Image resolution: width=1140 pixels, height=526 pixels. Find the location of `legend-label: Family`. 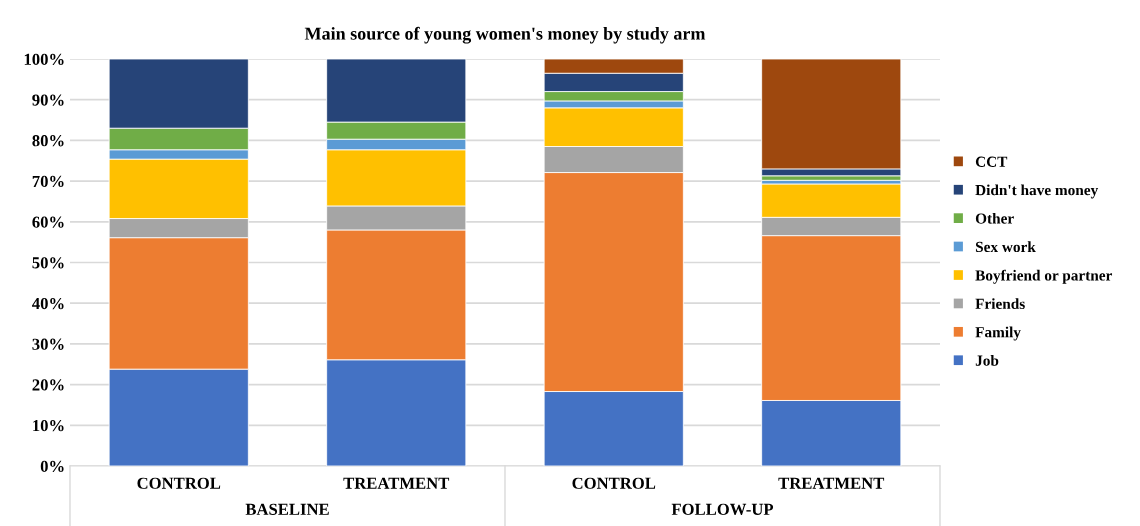

legend-label: Family is located at coordinates (998, 333).